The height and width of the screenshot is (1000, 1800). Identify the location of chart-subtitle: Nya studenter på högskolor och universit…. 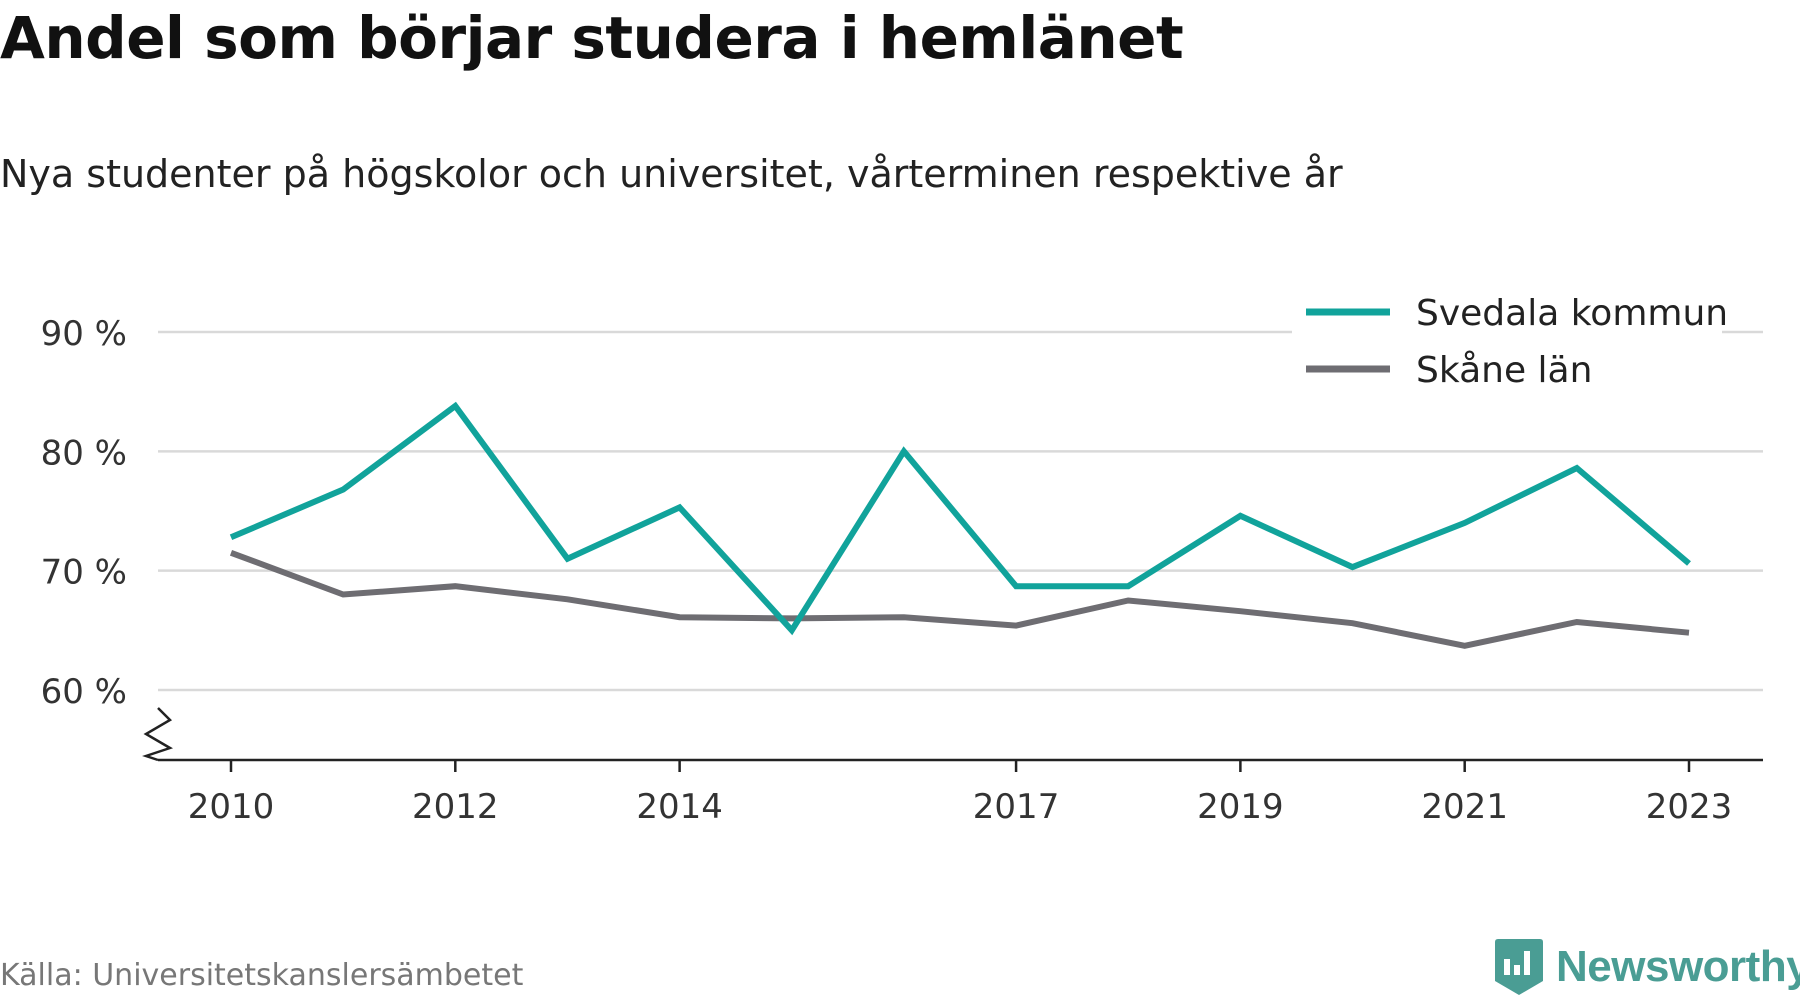
(671, 174).